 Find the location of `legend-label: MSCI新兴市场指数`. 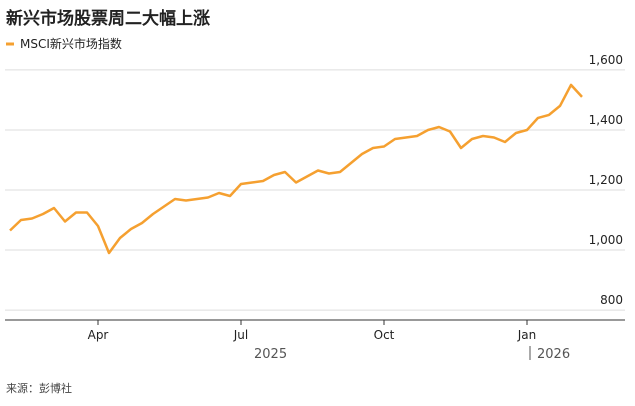

legend-label: MSCI新兴市场指数 is located at coordinates (71, 43).